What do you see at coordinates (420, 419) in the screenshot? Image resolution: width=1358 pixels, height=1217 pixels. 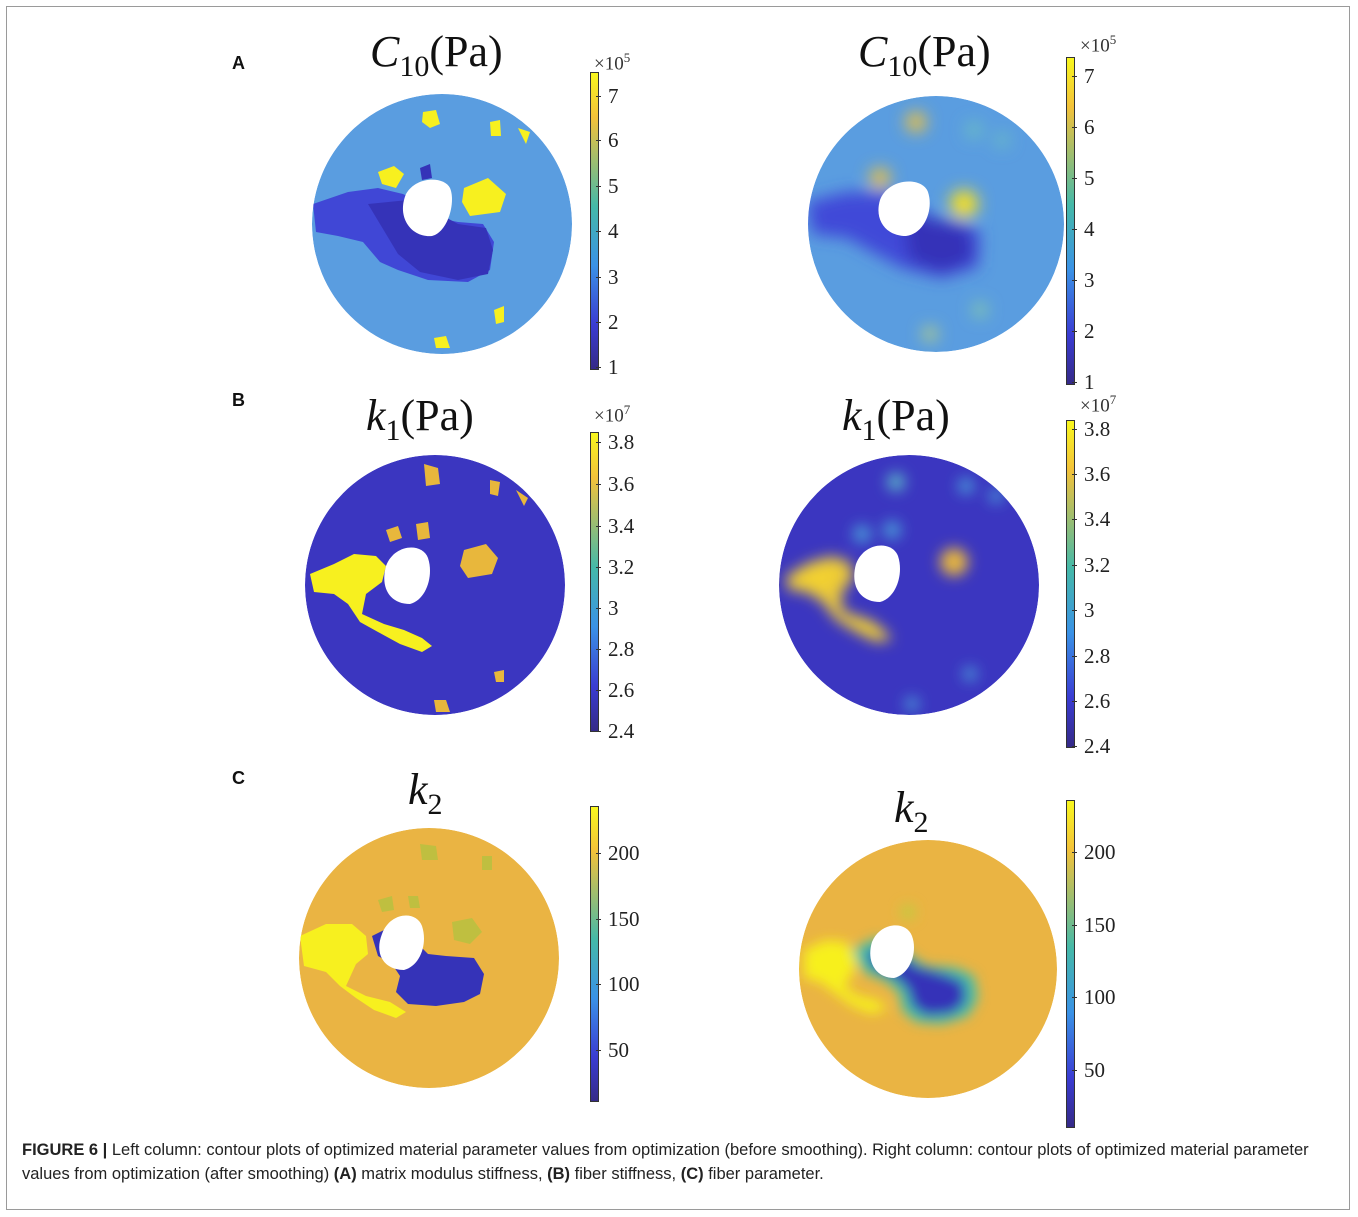 I see `title-b-left: k1(Pa)` at bounding box center [420, 419].